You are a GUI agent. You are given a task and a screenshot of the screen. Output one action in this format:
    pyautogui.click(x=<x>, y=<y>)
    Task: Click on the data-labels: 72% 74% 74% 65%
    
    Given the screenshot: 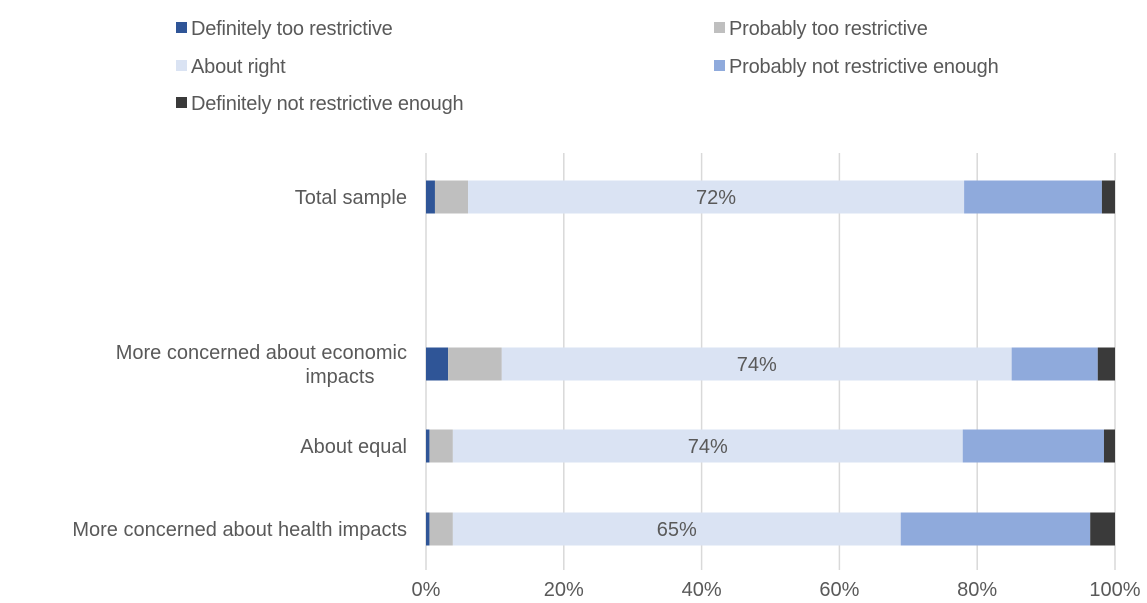 What is the action you would take?
    pyautogui.click(x=717, y=364)
    